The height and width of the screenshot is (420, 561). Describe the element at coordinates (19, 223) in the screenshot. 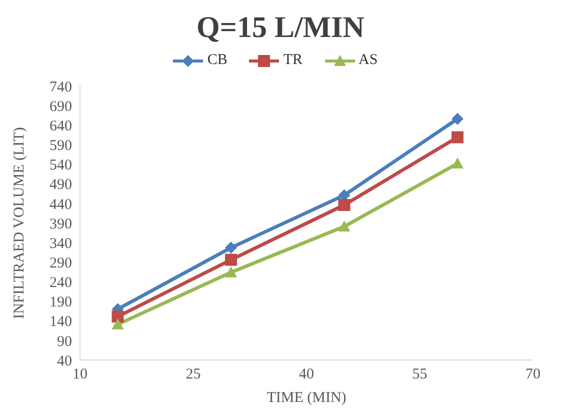

I see `y-axis-title: INFILTRAED VOLUME (LIT)` at that location.